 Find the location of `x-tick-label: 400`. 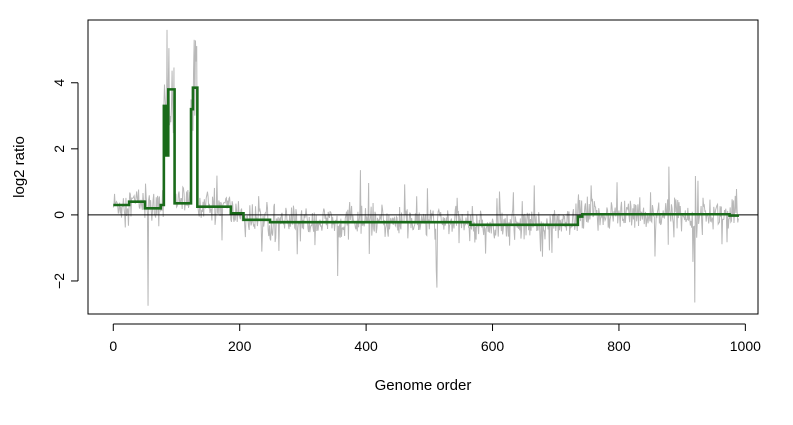

x-tick-label: 400 is located at coordinates (366, 346).